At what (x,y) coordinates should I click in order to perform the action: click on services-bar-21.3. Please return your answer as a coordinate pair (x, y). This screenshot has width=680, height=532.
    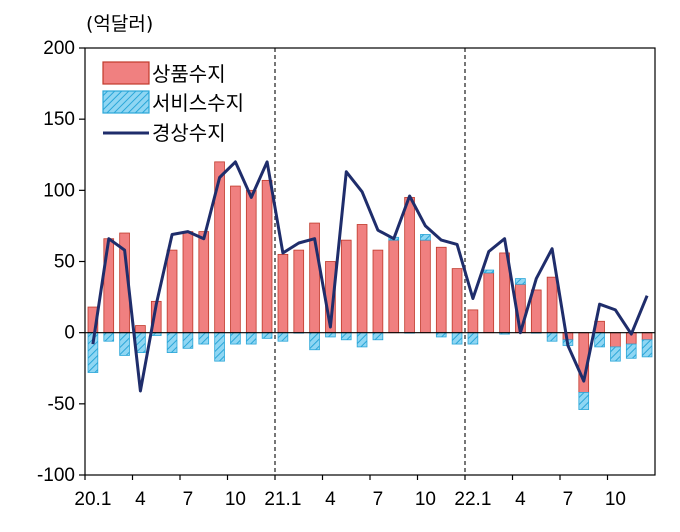
    Looking at the image, I should click on (314, 341).